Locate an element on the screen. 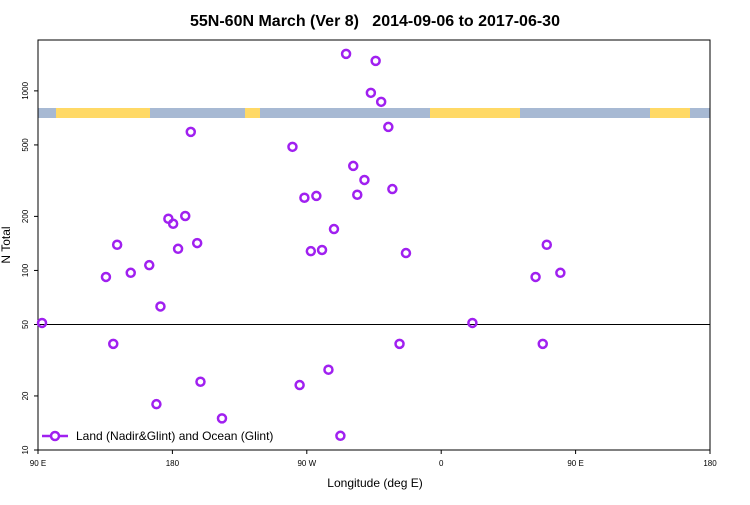 The height and width of the screenshot is (505, 750). legend-label: Land (Nadir&Glint) and Ocean (Glint) is located at coordinates (174, 436).